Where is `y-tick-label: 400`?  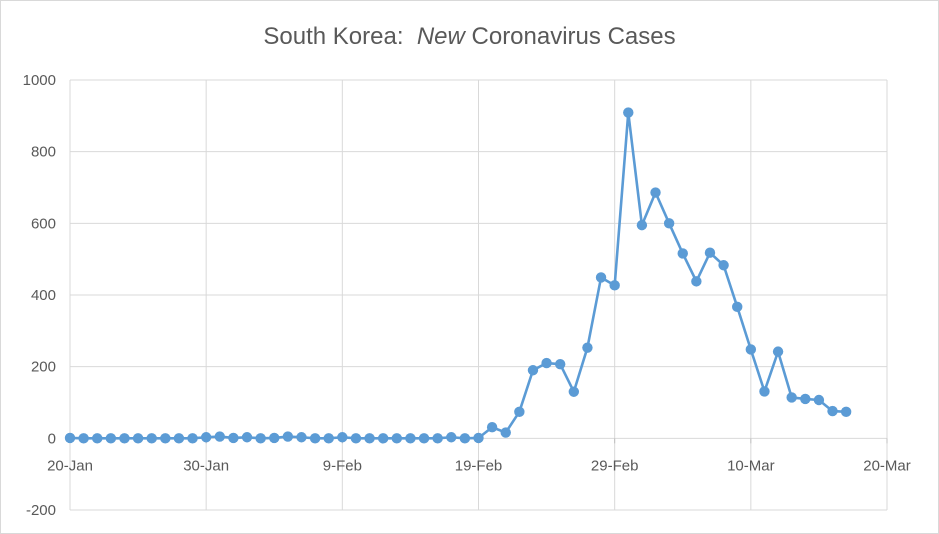
y-tick-label: 400 is located at coordinates (43, 295).